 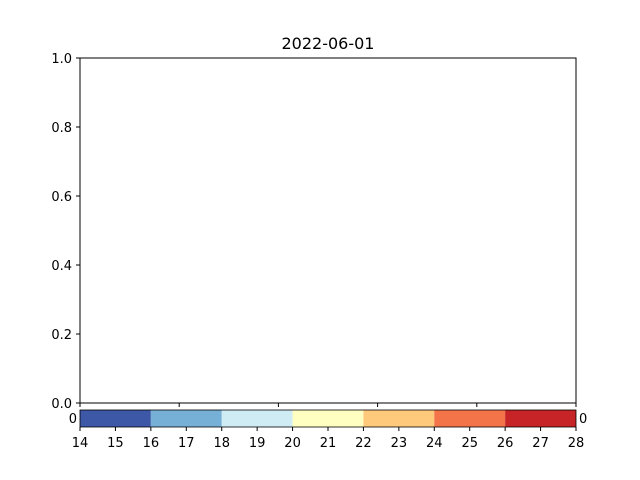 I want to click on colorbar-tick-label: 27, so click(x=540, y=443).